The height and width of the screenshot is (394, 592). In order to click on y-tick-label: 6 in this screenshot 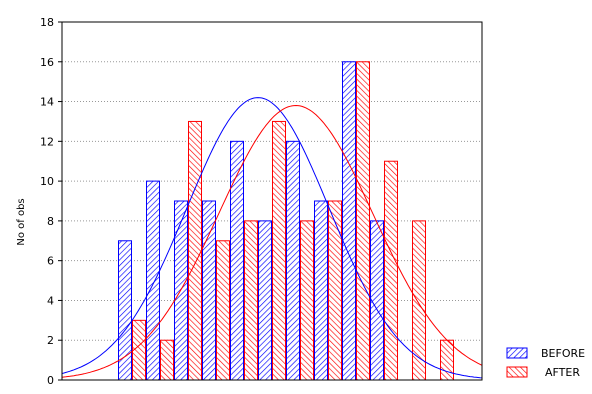, I will do `click(50, 261)`.